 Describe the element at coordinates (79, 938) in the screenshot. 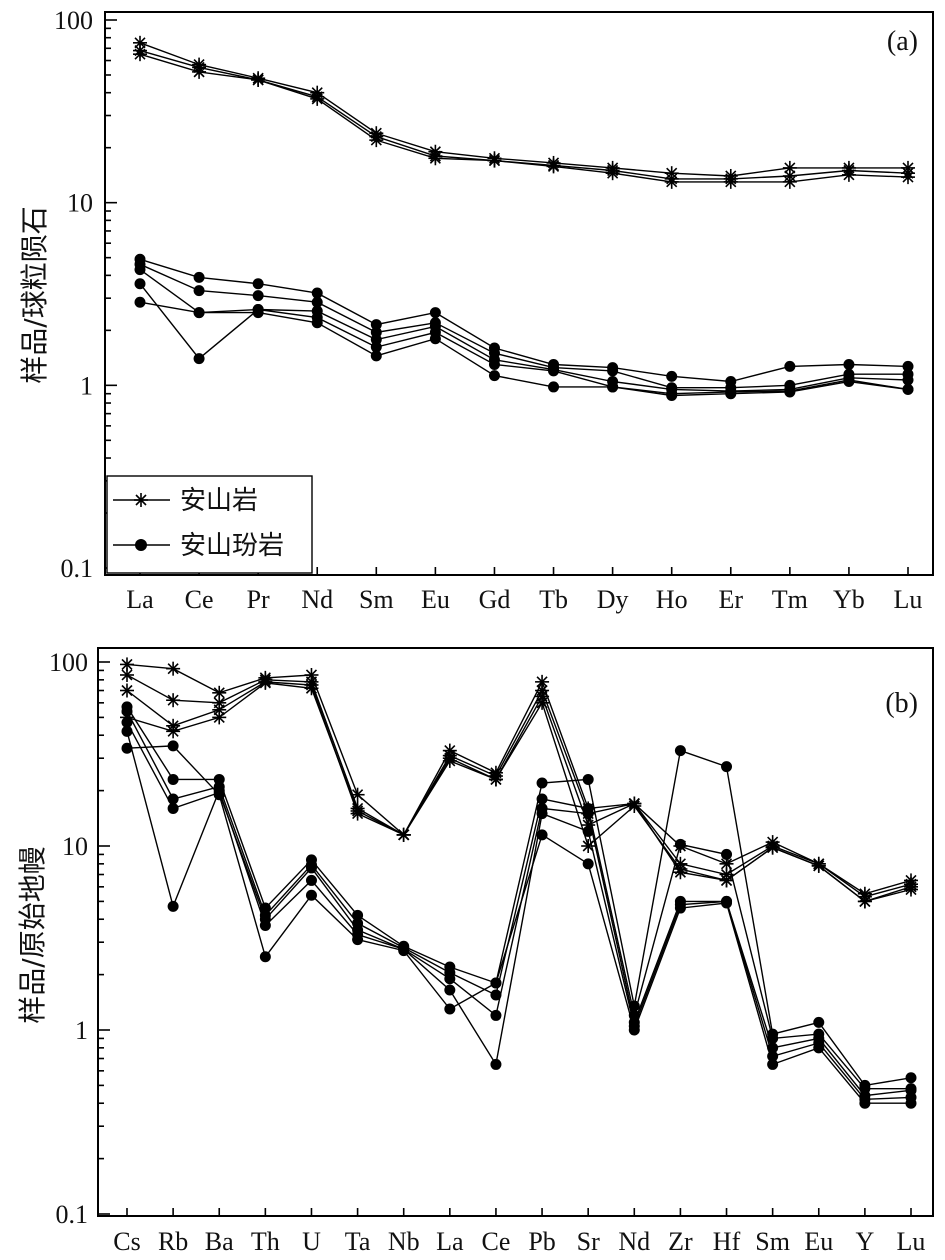

I see `panel-b-y-axis: 100 10 1 0.1` at that location.